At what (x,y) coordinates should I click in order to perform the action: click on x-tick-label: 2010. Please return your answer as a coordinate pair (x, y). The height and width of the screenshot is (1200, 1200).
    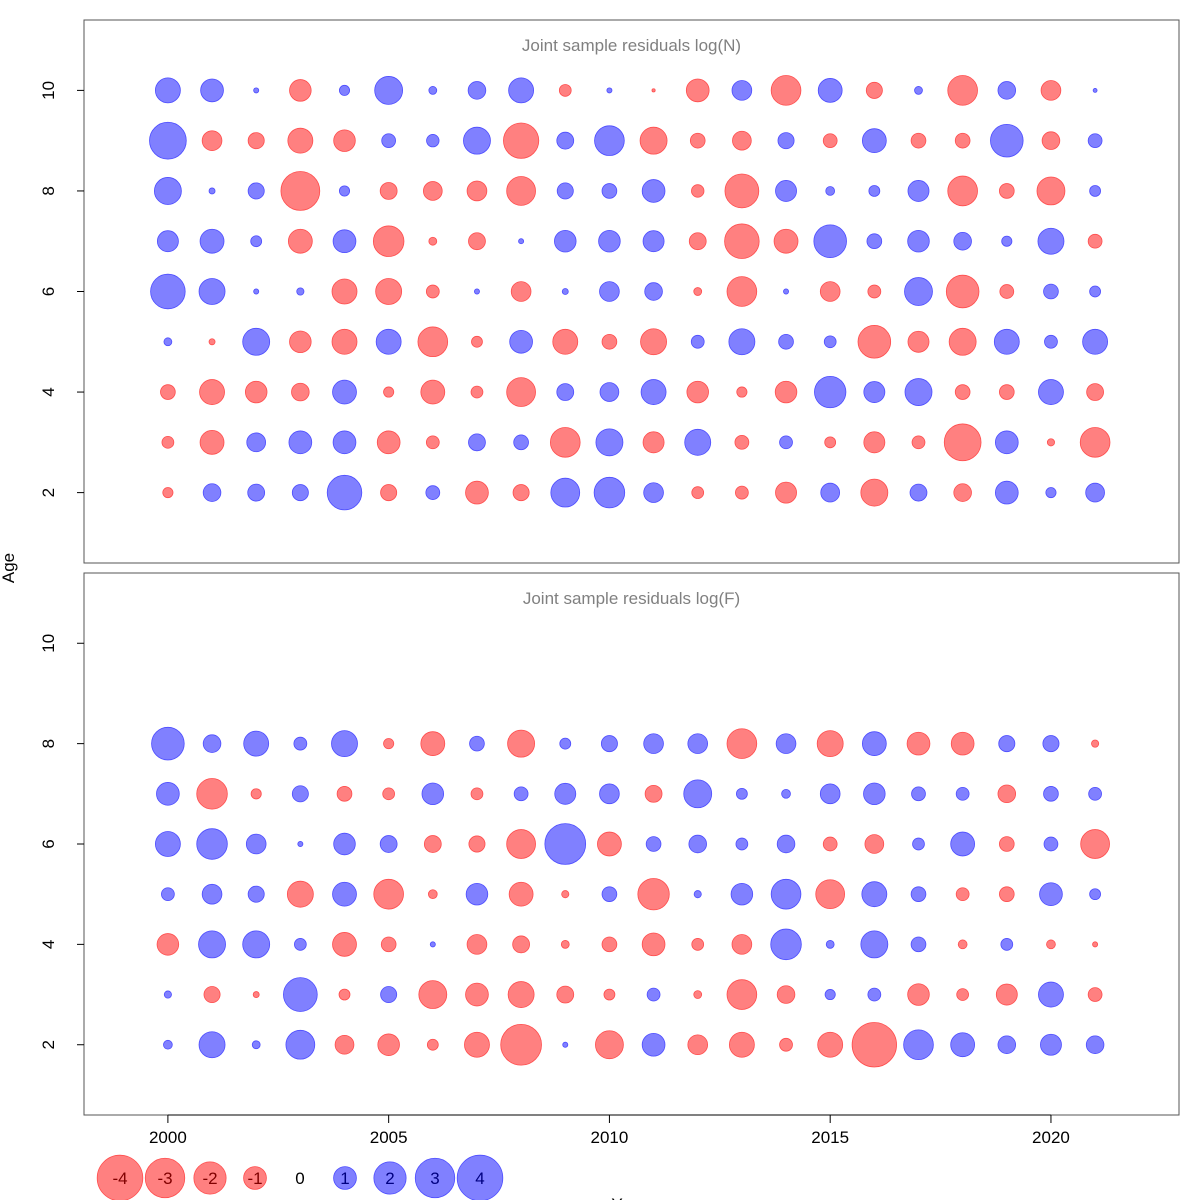
    Looking at the image, I should click on (610, 1137).